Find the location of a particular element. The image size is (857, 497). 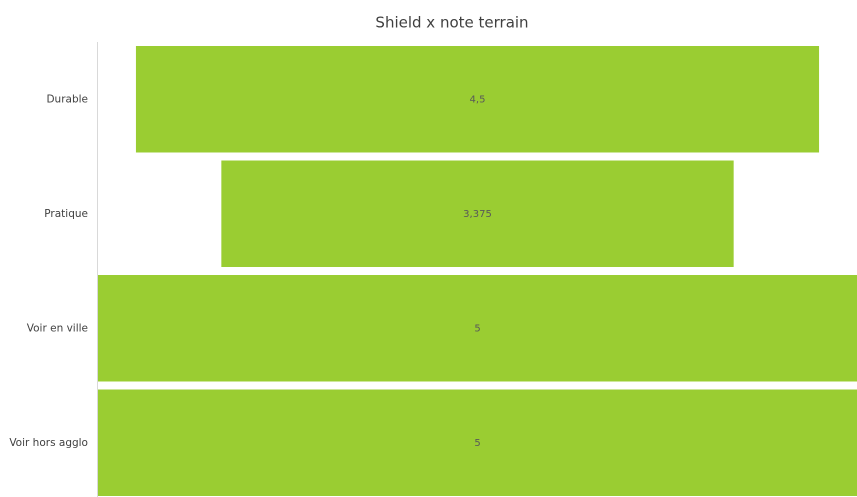

value-label: 4,5 is located at coordinates (478, 99).